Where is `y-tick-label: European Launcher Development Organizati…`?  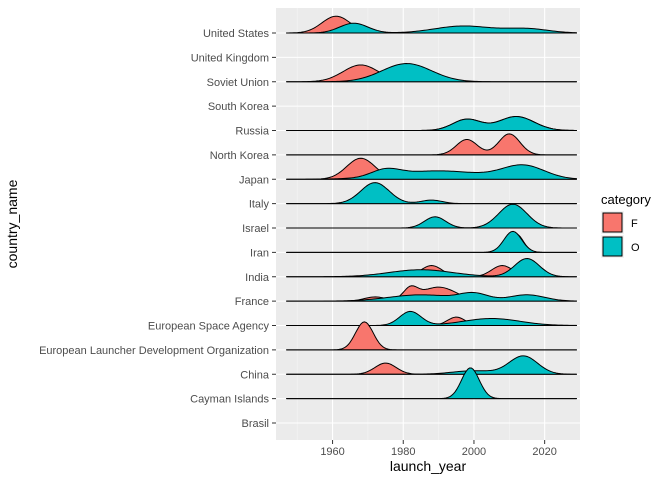 y-tick-label: European Launcher Development Organizati… is located at coordinates (154, 351).